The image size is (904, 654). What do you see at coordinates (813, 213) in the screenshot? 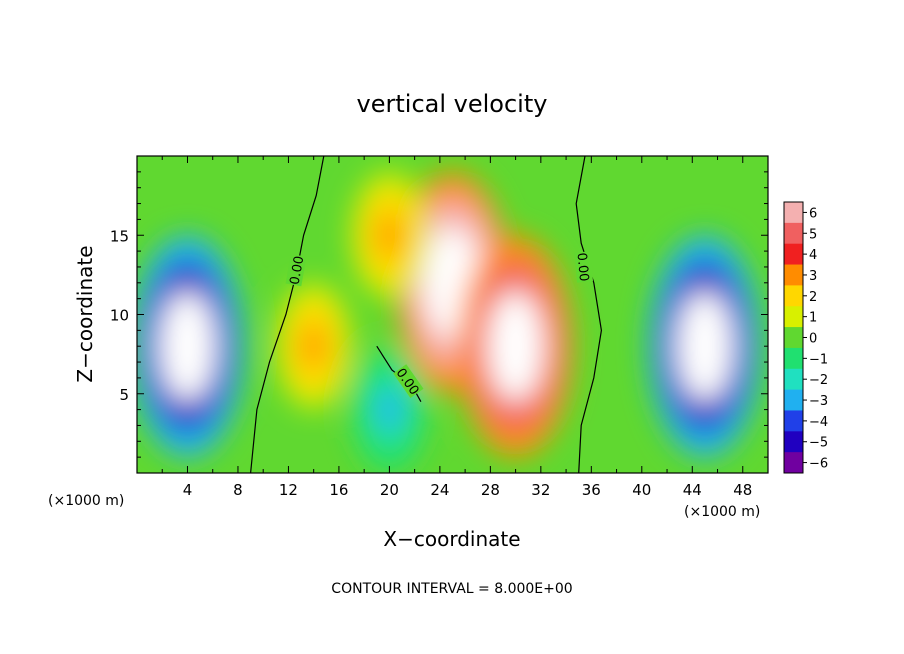
I see `colorbar-label-0: 6` at bounding box center [813, 213].